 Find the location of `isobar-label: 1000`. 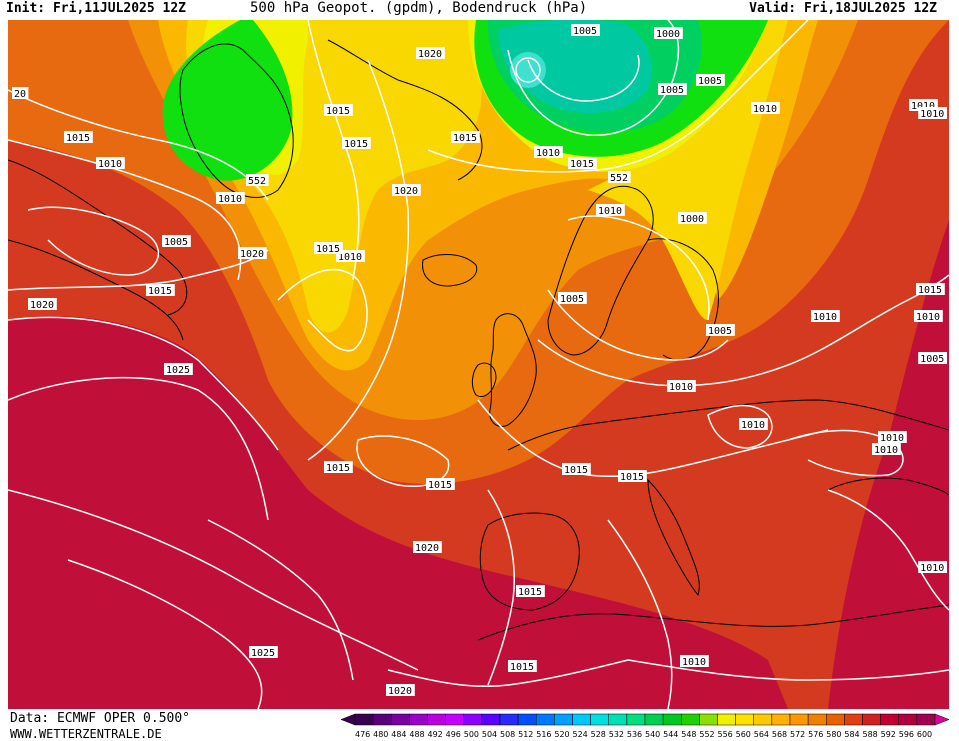

isobar-label: 1000 is located at coordinates (692, 218).